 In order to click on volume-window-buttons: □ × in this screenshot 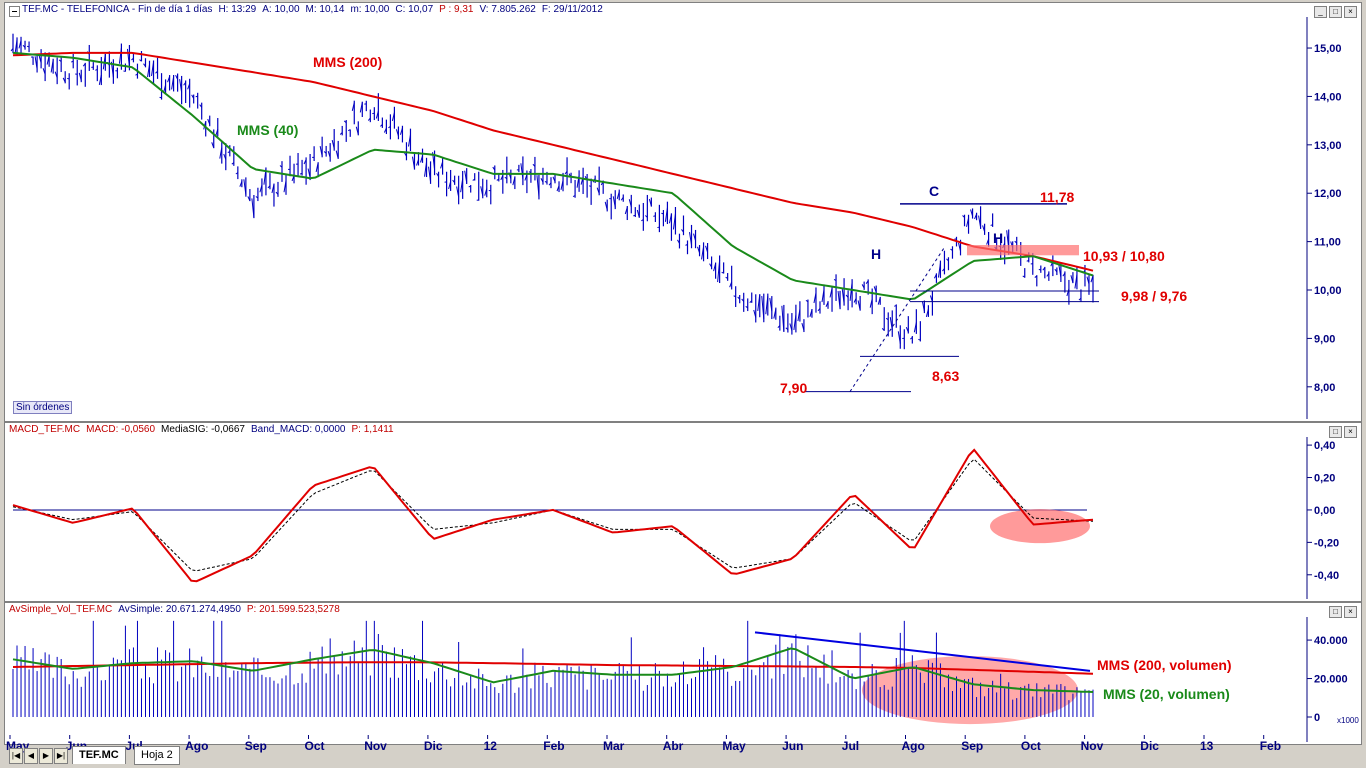, I will do `click(1343, 612)`.